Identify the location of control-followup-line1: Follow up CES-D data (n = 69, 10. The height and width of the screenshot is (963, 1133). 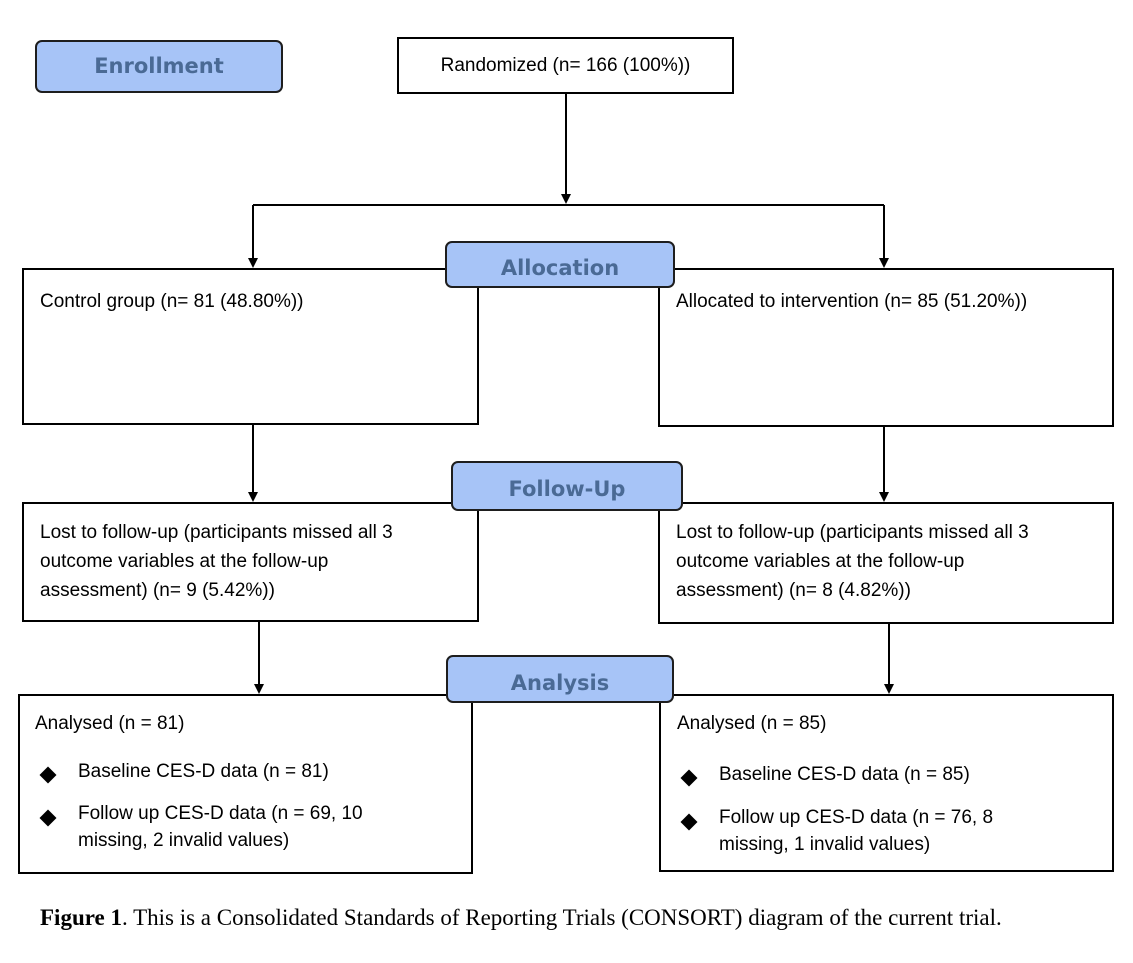
(220, 813).